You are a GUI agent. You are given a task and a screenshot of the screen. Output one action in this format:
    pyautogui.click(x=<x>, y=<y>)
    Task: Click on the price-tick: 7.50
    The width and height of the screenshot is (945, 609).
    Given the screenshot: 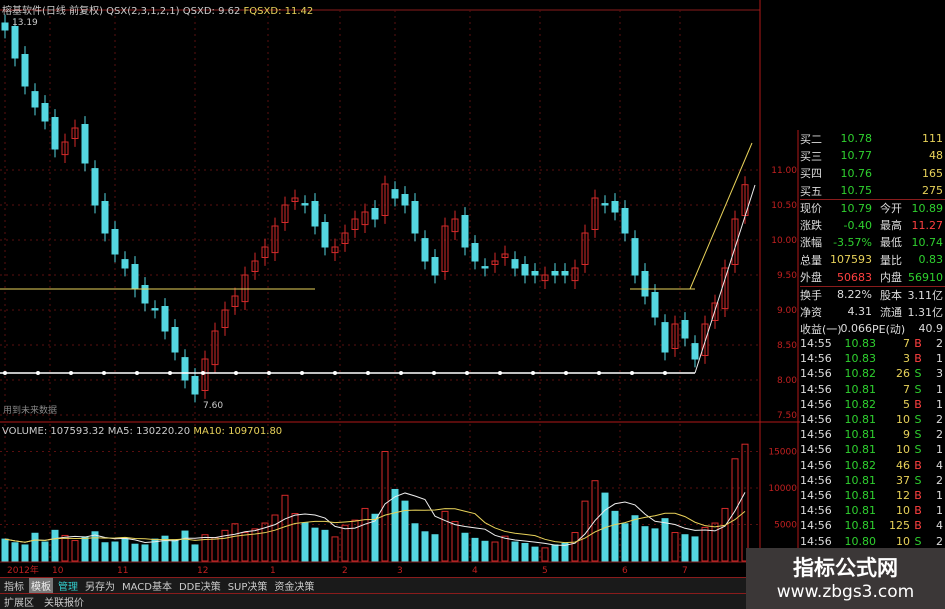 What is the action you would take?
    pyautogui.click(x=787, y=416)
    